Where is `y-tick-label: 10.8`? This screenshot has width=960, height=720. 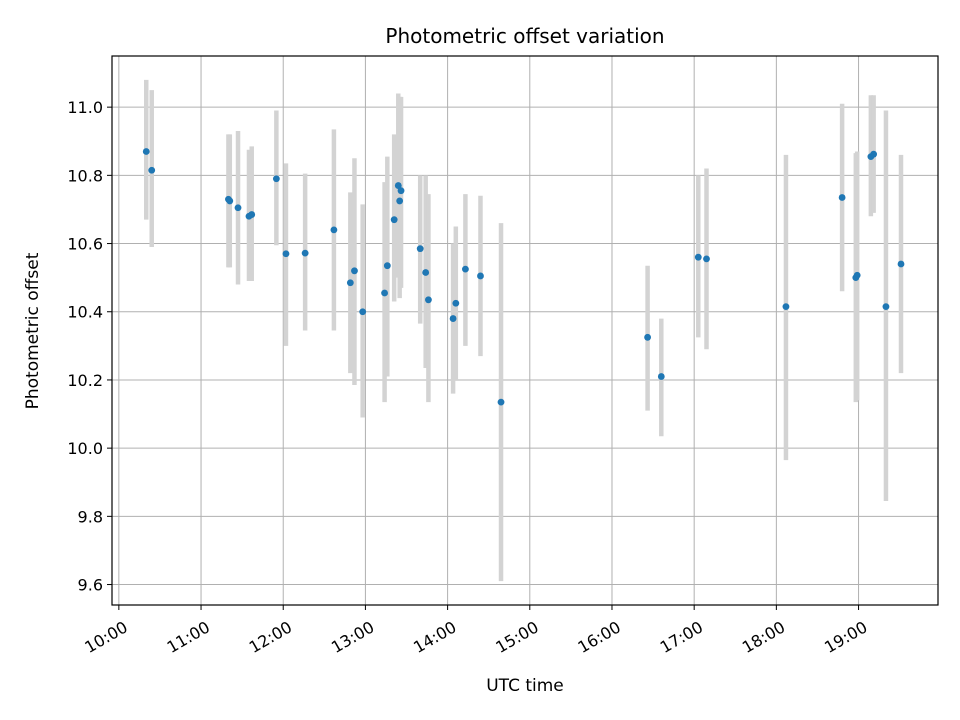
y-tick-label: 10.8 is located at coordinates (85, 175).